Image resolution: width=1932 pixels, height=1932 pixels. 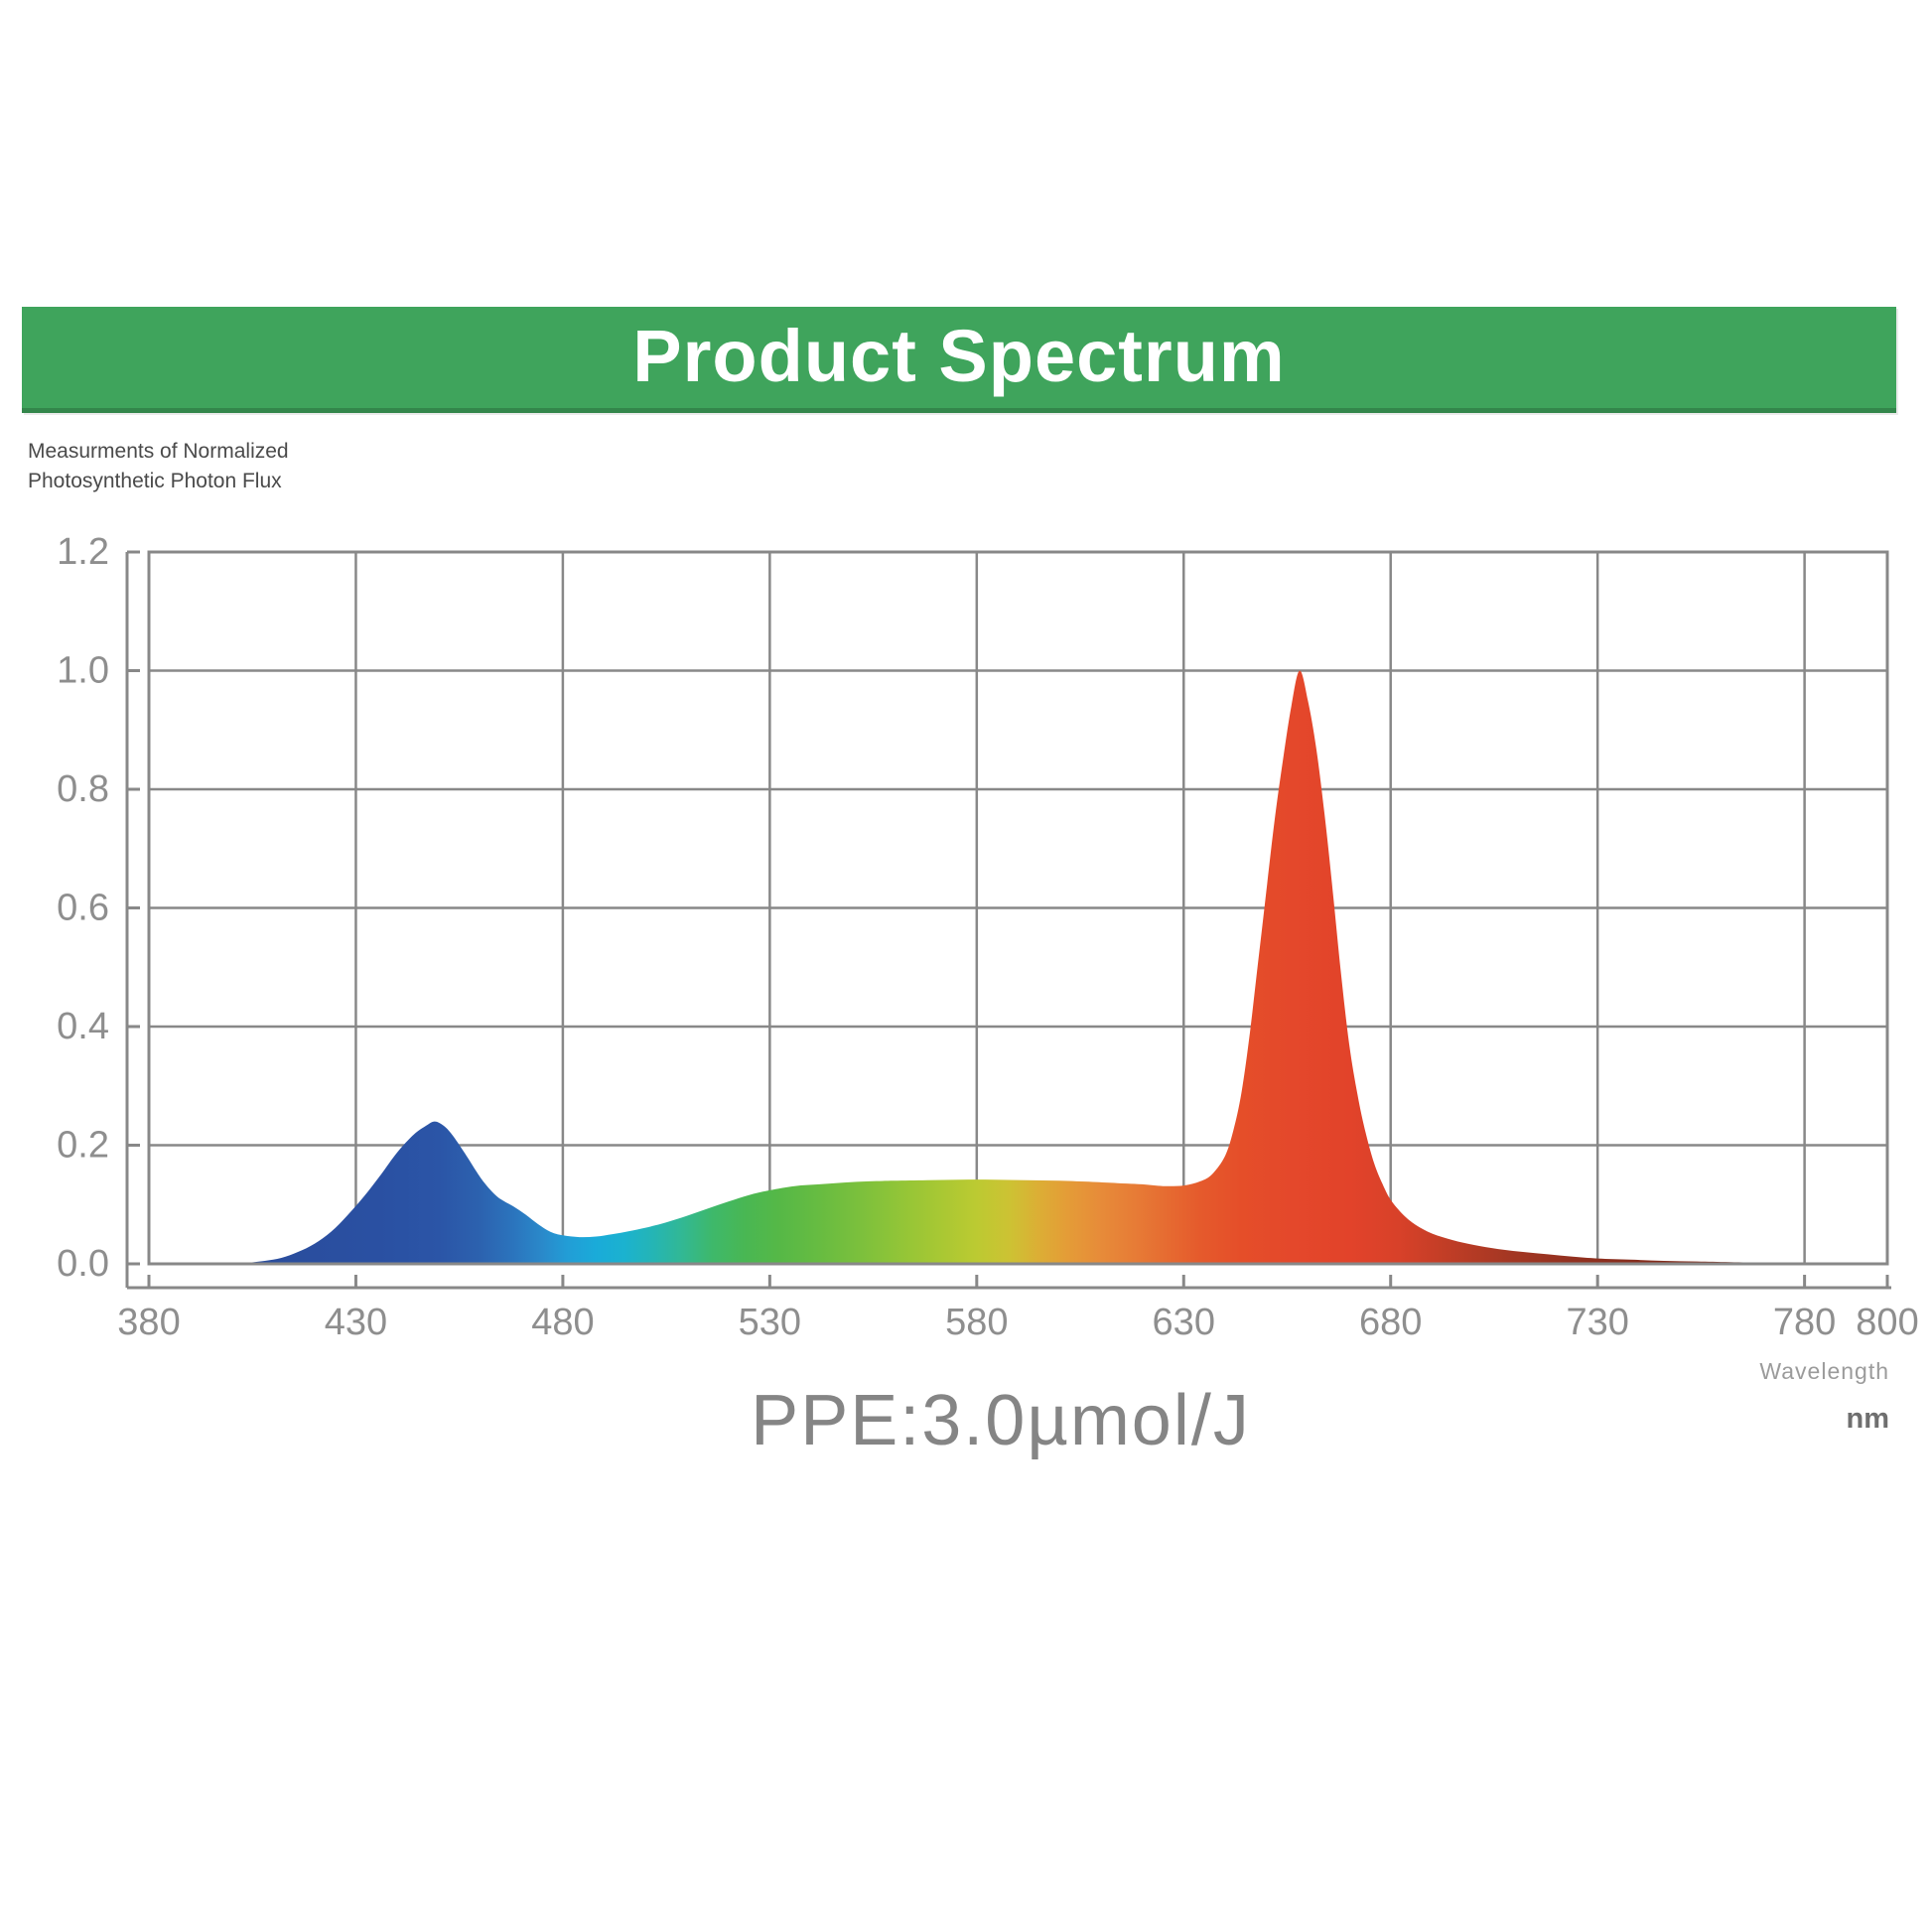 I want to click on y-tick-labels: 0.0 0.2 0.4 0.6 0.8 1.0 1.2, so click(x=83, y=908).